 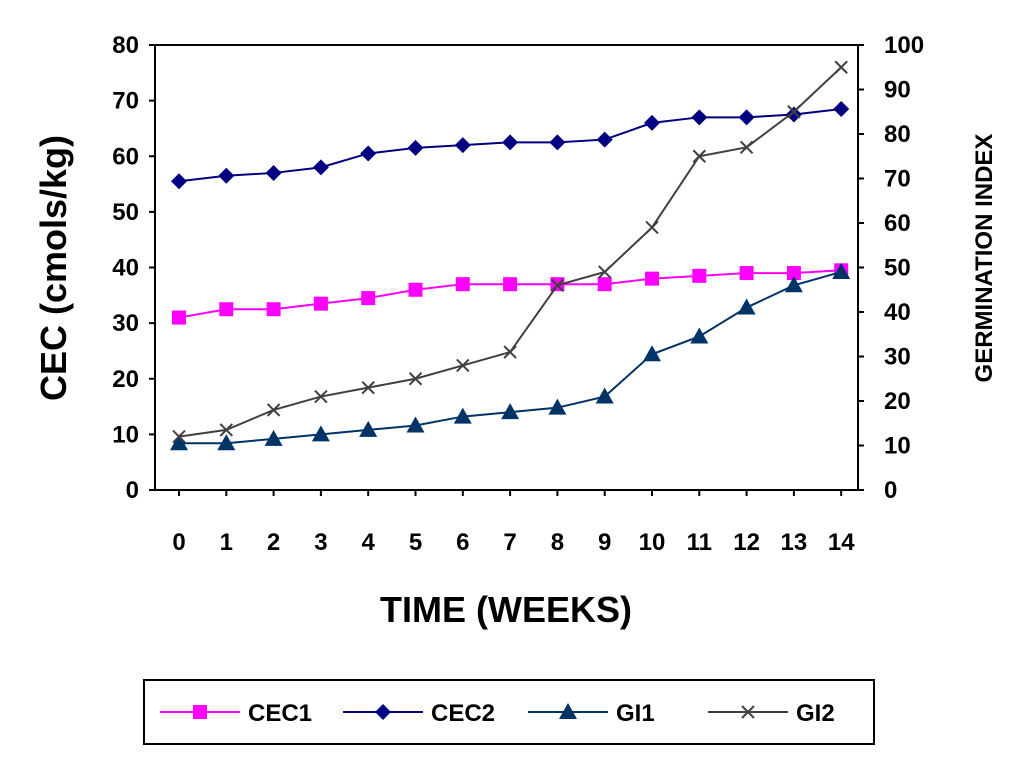 I want to click on x-tick-label: 5, so click(x=415, y=542).